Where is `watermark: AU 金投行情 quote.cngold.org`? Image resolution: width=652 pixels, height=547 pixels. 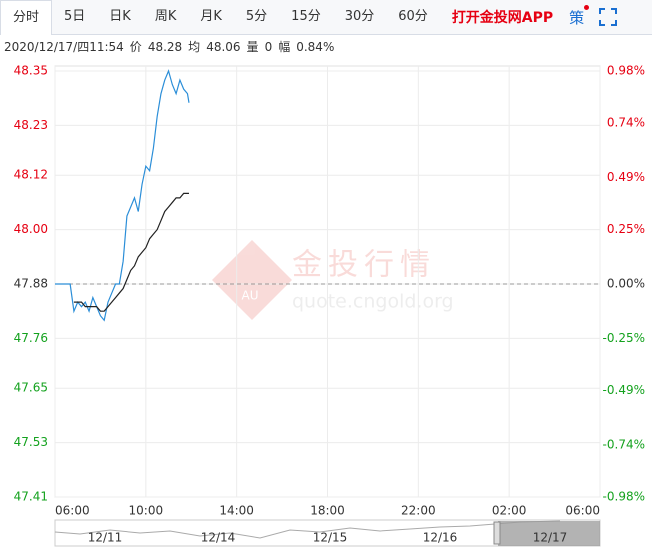 watermark: AU 金投行情 quote.cngold.org is located at coordinates (333, 280).